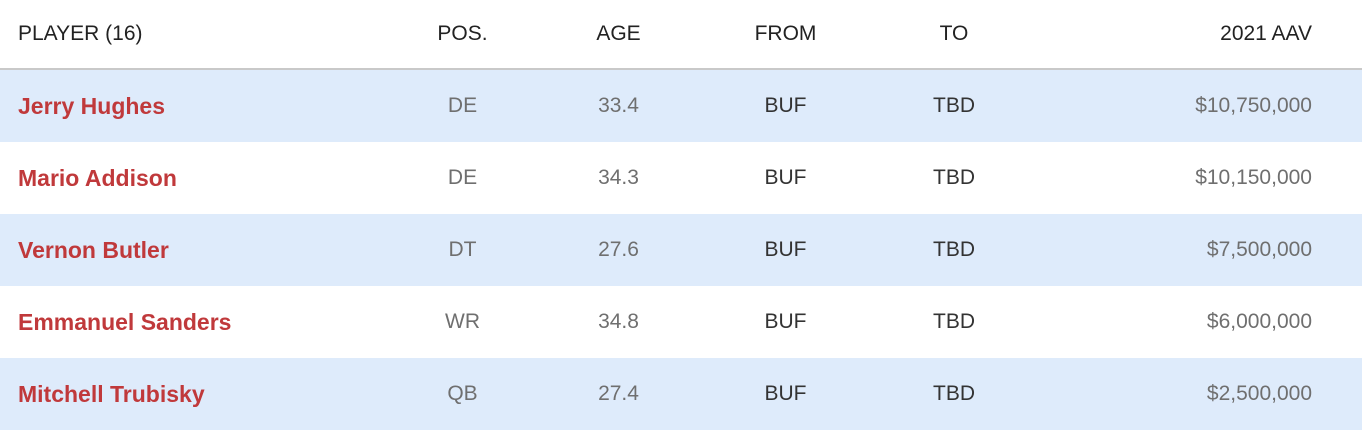 This screenshot has height=430, width=1362. Describe the element at coordinates (954, 33) in the screenshot. I see `header-to: TO` at that location.